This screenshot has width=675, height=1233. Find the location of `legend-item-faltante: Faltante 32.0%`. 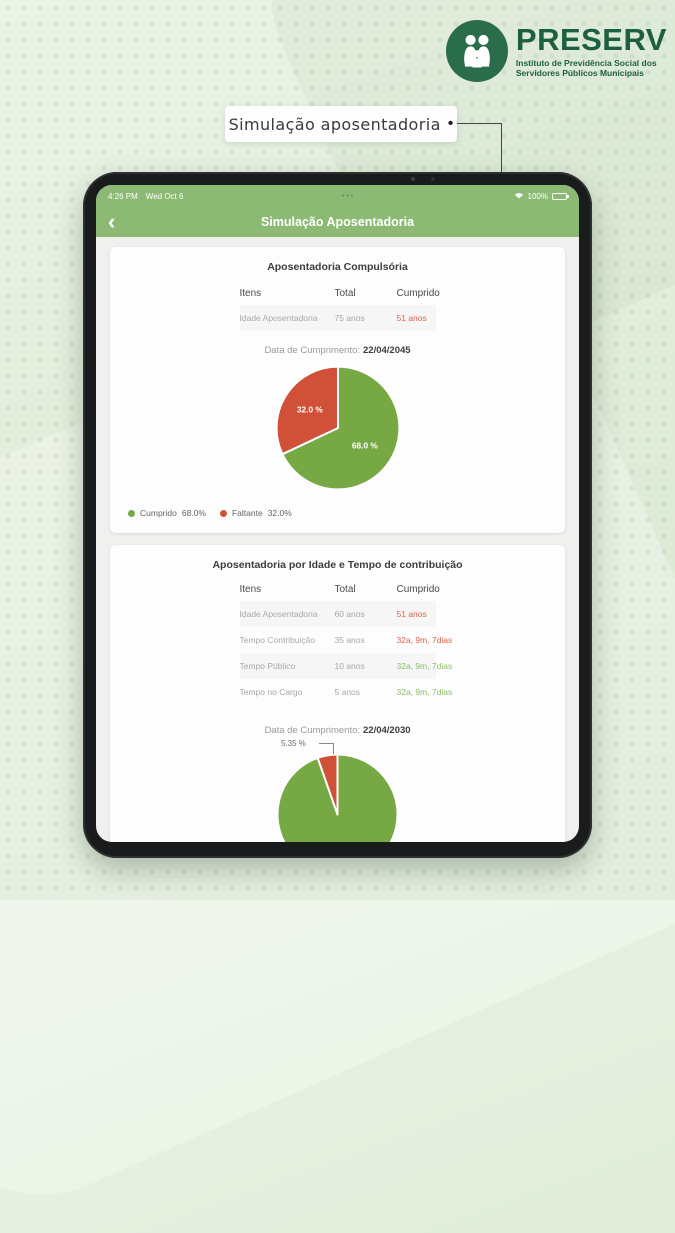

legend-item-faltante: Faltante 32.0% is located at coordinates (255, 513).